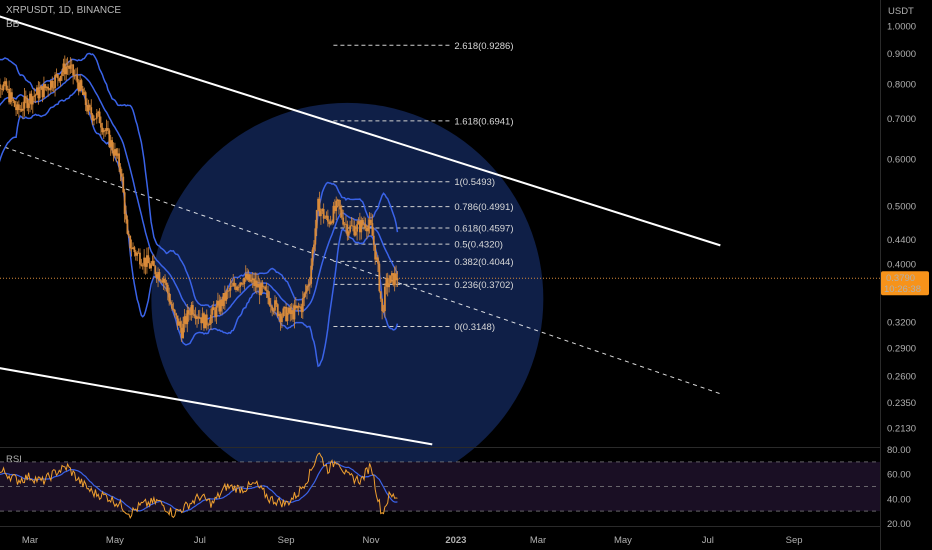 This screenshot has width=932, height=550. I want to click on time-tick-label: Sep, so click(286, 540).